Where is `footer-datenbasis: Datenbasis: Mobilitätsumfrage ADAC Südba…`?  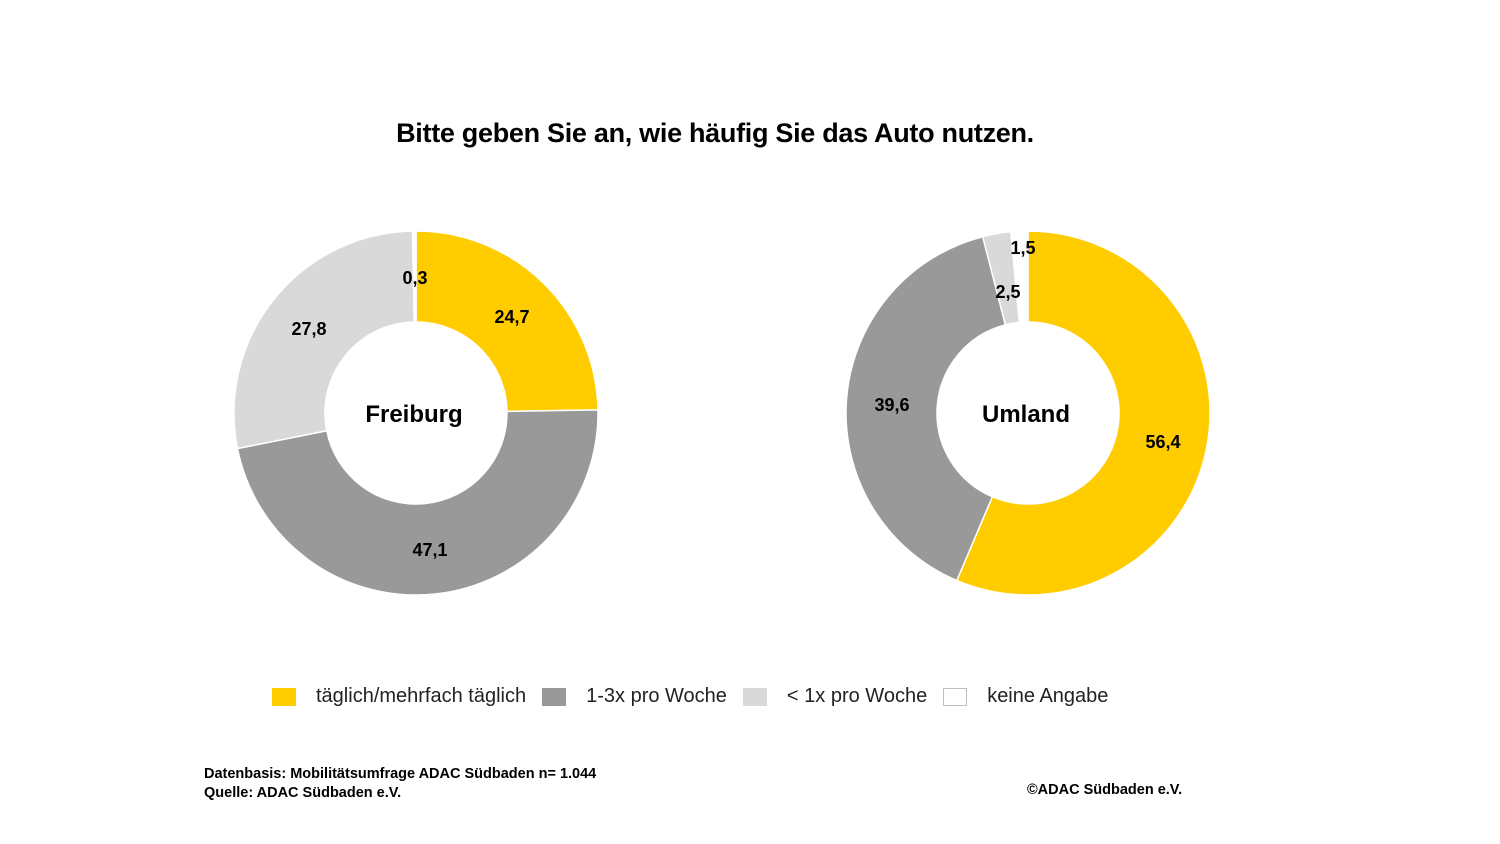 footer-datenbasis: Datenbasis: Mobilitätsumfrage ADAC Südba… is located at coordinates (400, 774).